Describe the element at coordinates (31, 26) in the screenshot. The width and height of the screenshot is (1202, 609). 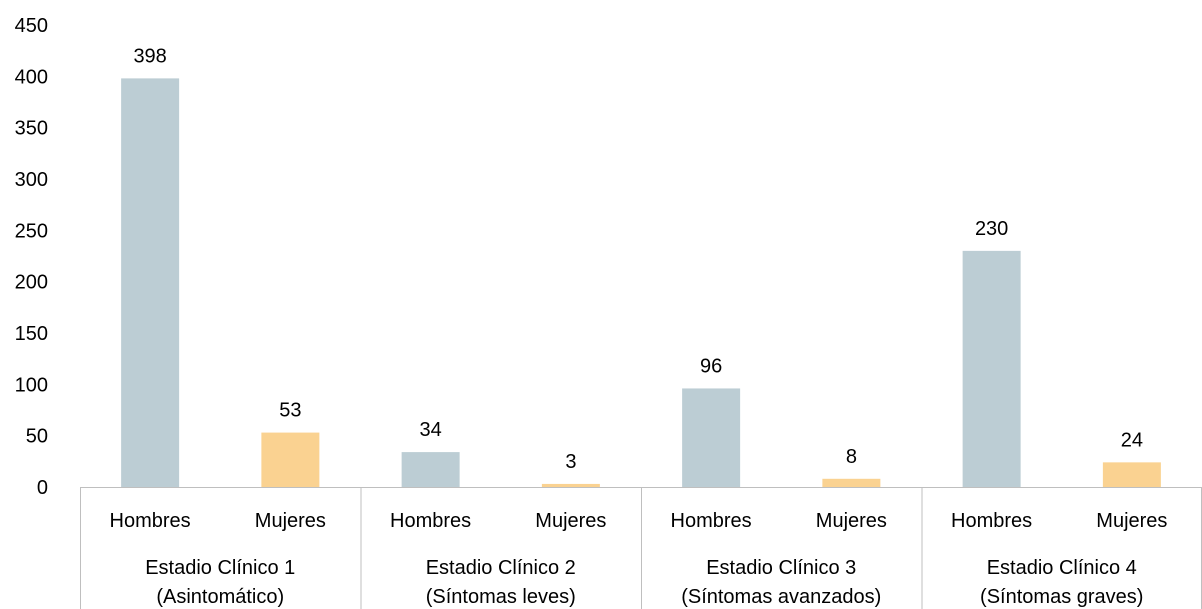
I see `y-tick-label: 450` at that location.